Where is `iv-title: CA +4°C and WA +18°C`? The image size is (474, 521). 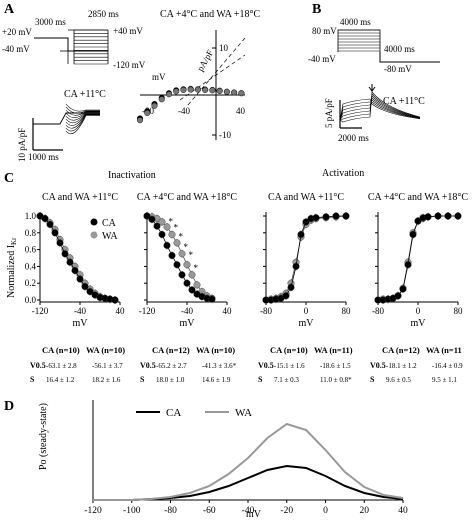
iv-title: CA +4°C and WA +18°C is located at coordinates (210, 14).